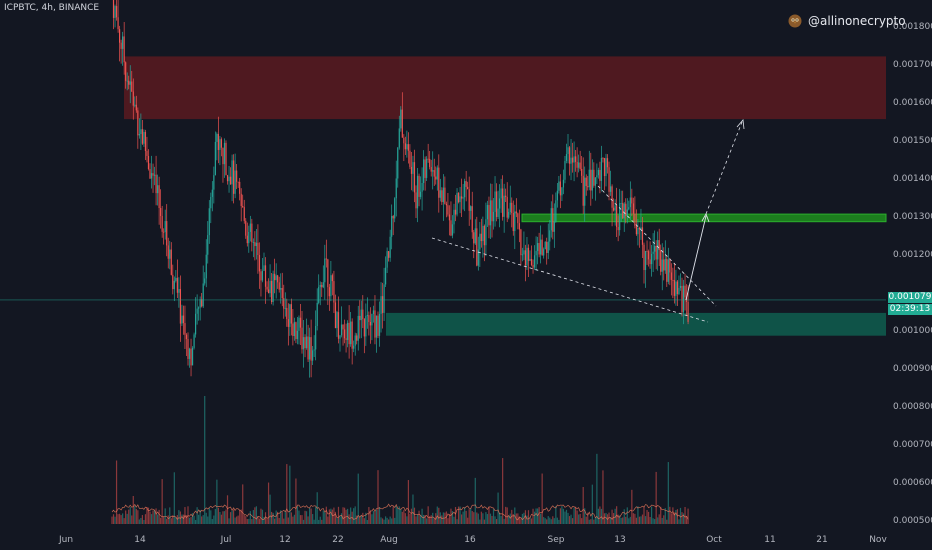 The image size is (932, 550). I want to click on time-axis-label: 21, so click(821, 540).